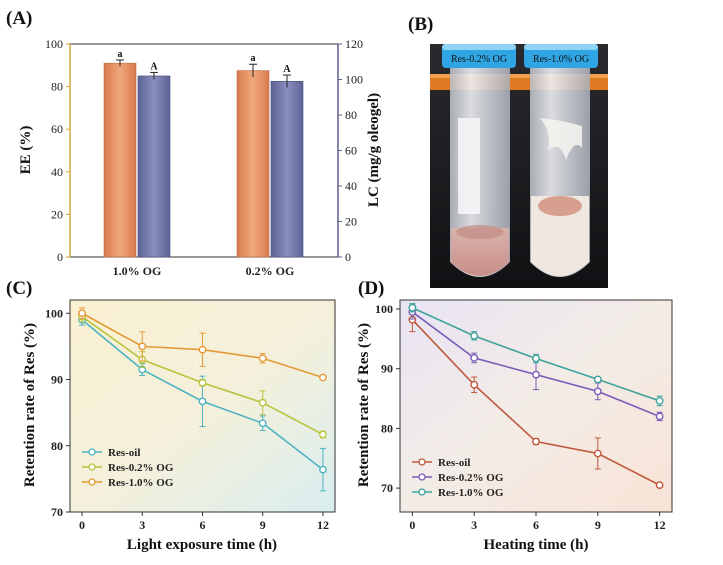 The image size is (723, 565). I want to click on x-axis-title-c: Light exposure time (h), so click(202, 545).